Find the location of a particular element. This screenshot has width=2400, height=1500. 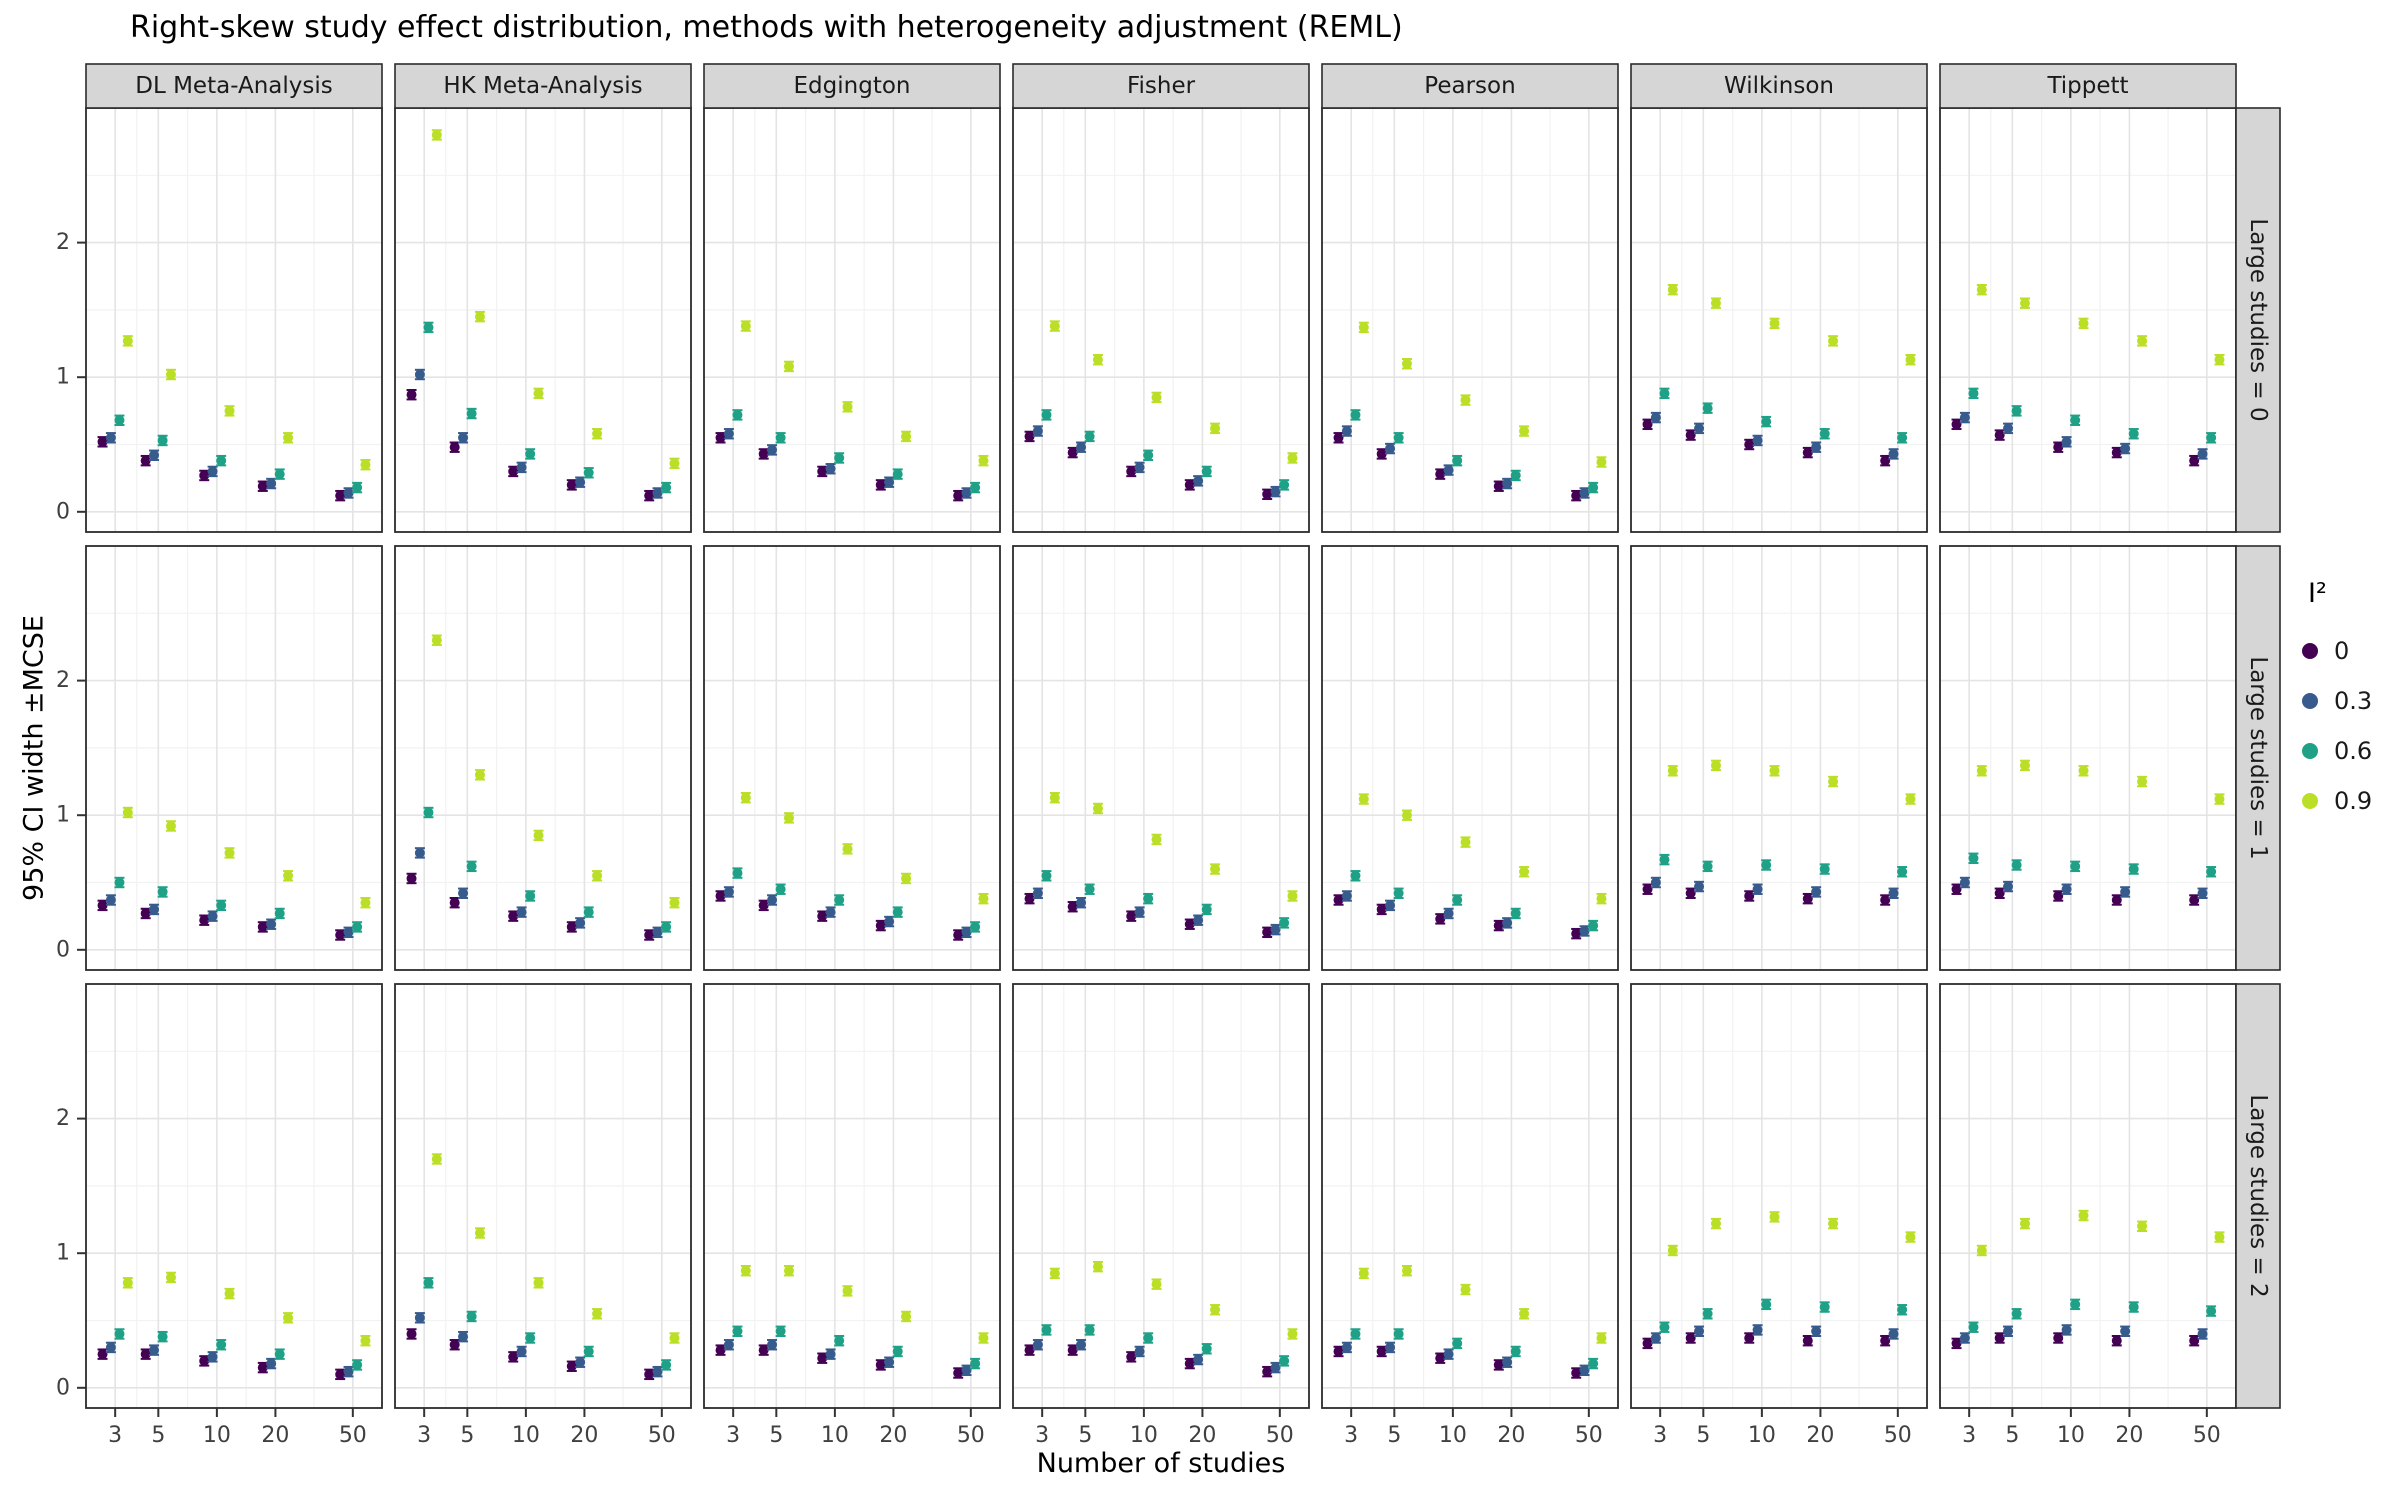

x-tick-label: 3 is located at coordinates (424, 1435).